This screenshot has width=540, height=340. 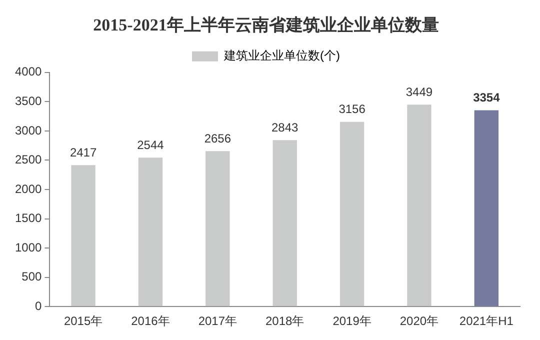 What do you see at coordinates (28, 218) in the screenshot?
I see `y-tick-label: 1500` at bounding box center [28, 218].